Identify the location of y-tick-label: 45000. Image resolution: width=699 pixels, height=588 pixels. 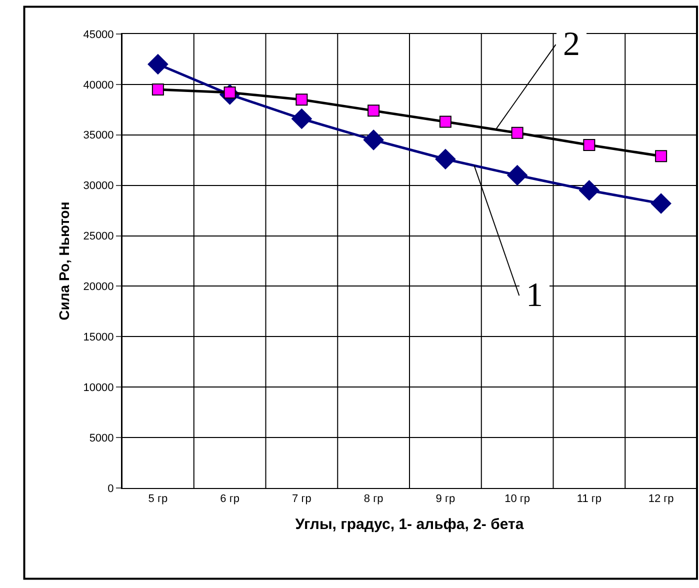
(98, 34).